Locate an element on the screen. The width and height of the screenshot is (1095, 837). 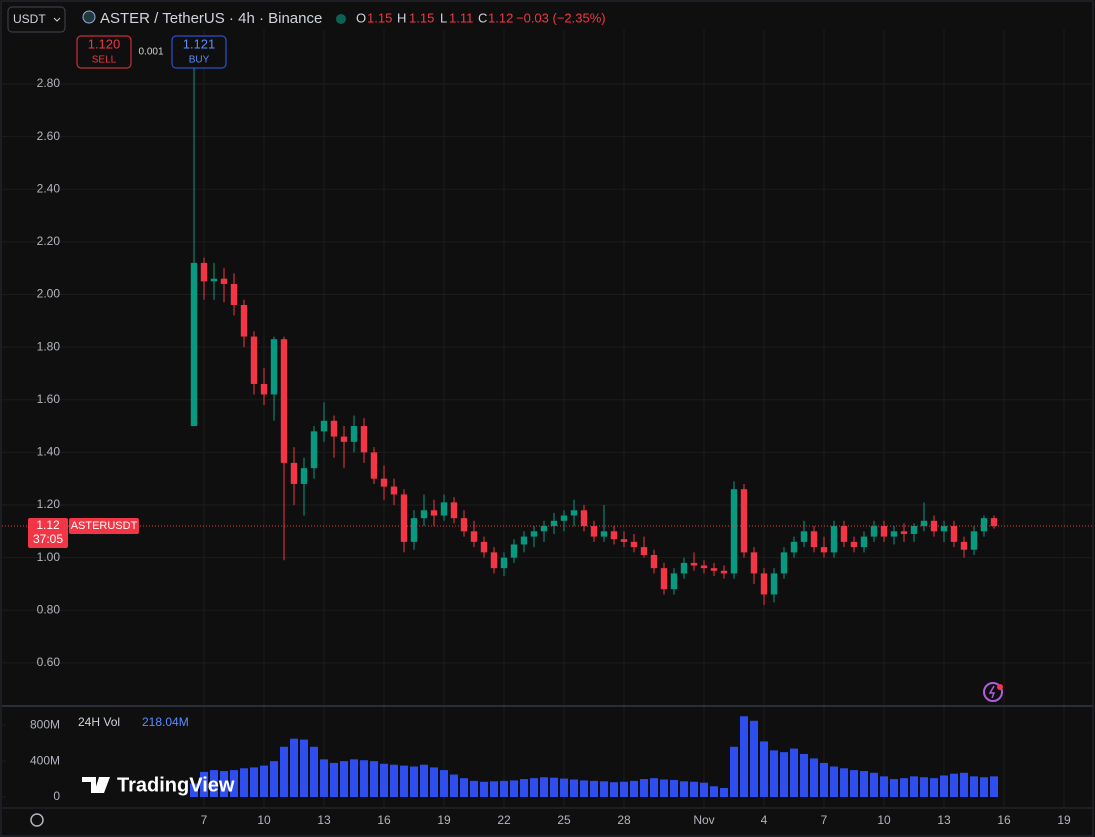
symbol-tag is located at coordinates (104, 526).